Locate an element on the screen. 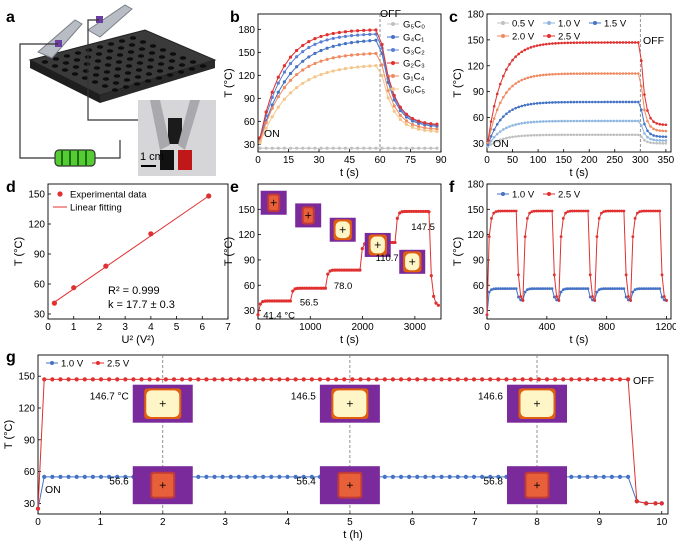 The width and height of the screenshot is (676, 541). x-tick-label: 5 is located at coordinates (350, 522).